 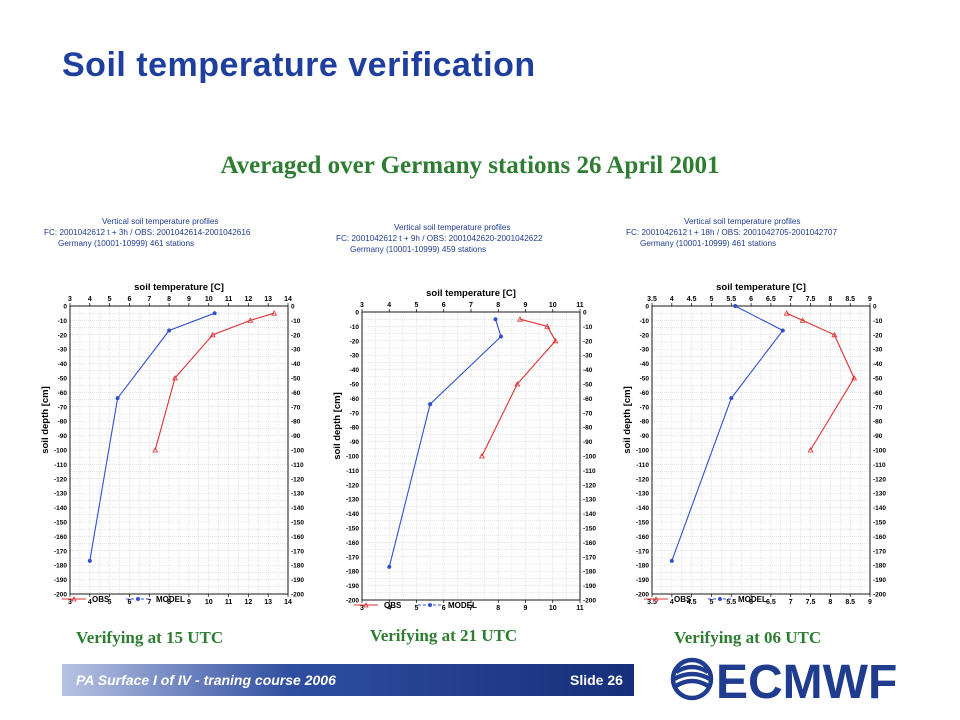 What do you see at coordinates (783, 682) in the screenshot?
I see `ecmwf-logo-graphic: ECMWF` at bounding box center [783, 682].